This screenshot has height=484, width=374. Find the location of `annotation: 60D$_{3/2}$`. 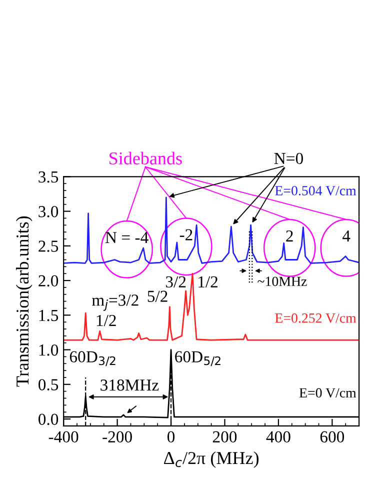

annotation: 60D$_{3/2}$ is located at coordinates (93, 358).